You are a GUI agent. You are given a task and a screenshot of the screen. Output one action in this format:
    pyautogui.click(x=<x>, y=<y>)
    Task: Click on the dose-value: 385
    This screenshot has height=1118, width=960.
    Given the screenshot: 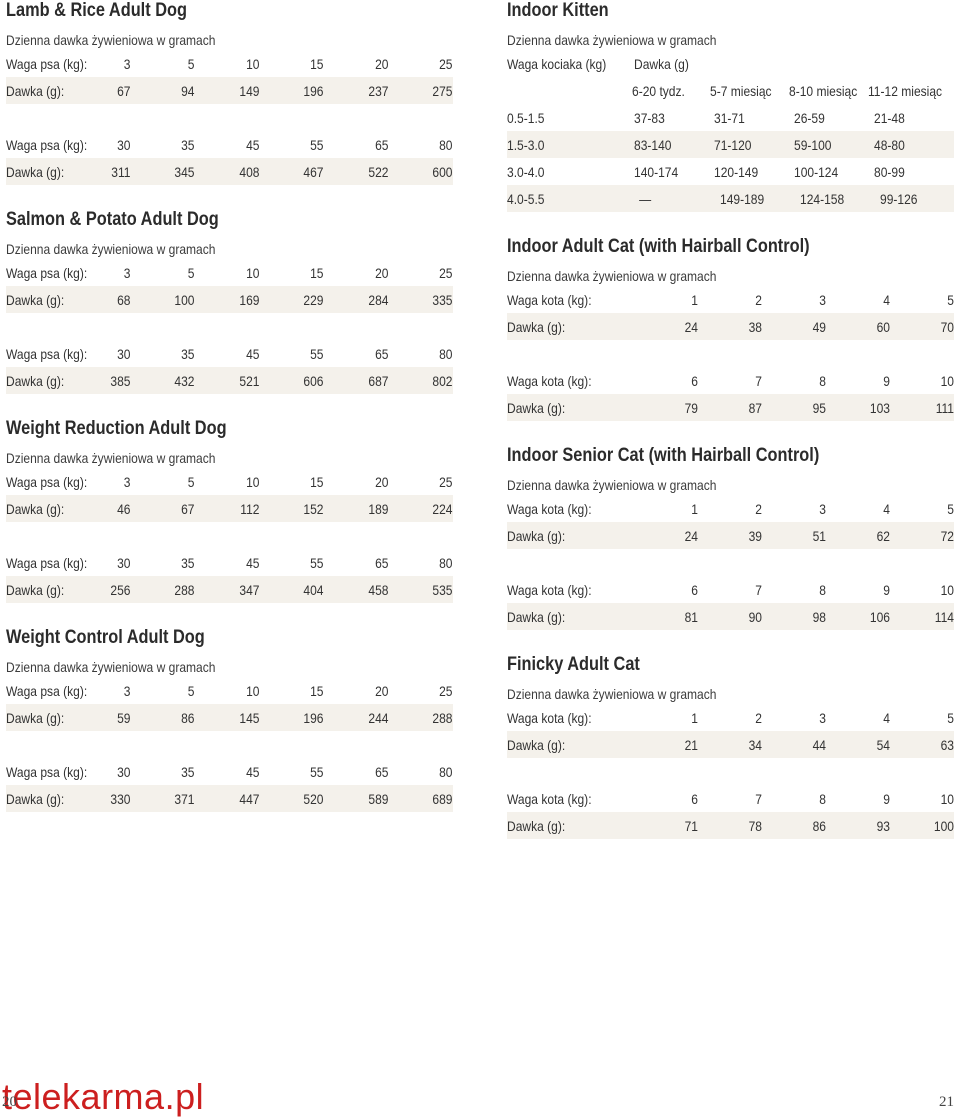 What is the action you would take?
    pyautogui.click(x=120, y=380)
    